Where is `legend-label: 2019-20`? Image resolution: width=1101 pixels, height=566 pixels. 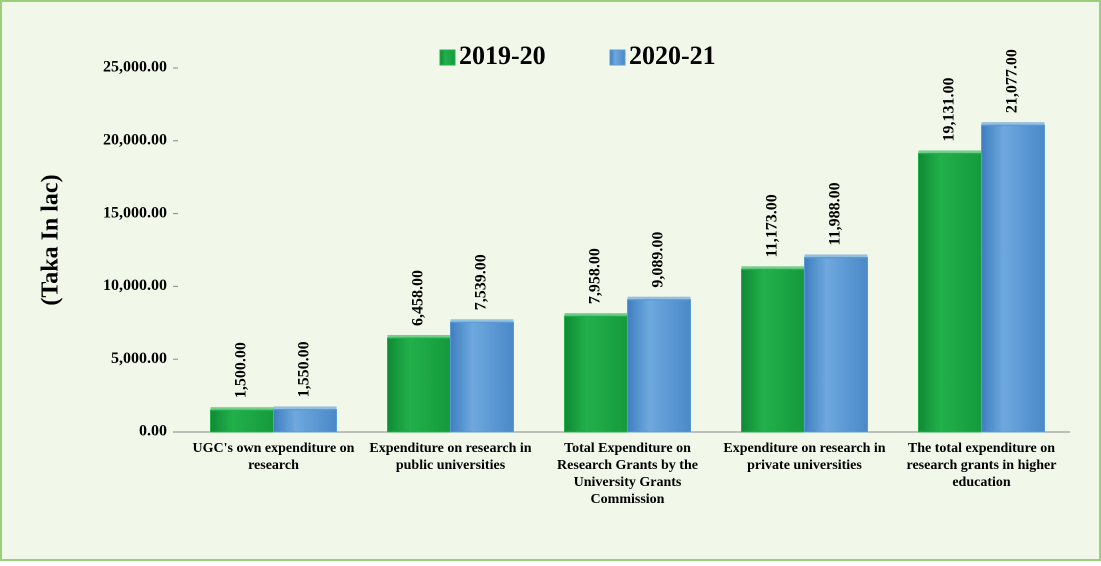 legend-label: 2019-20 is located at coordinates (502, 55).